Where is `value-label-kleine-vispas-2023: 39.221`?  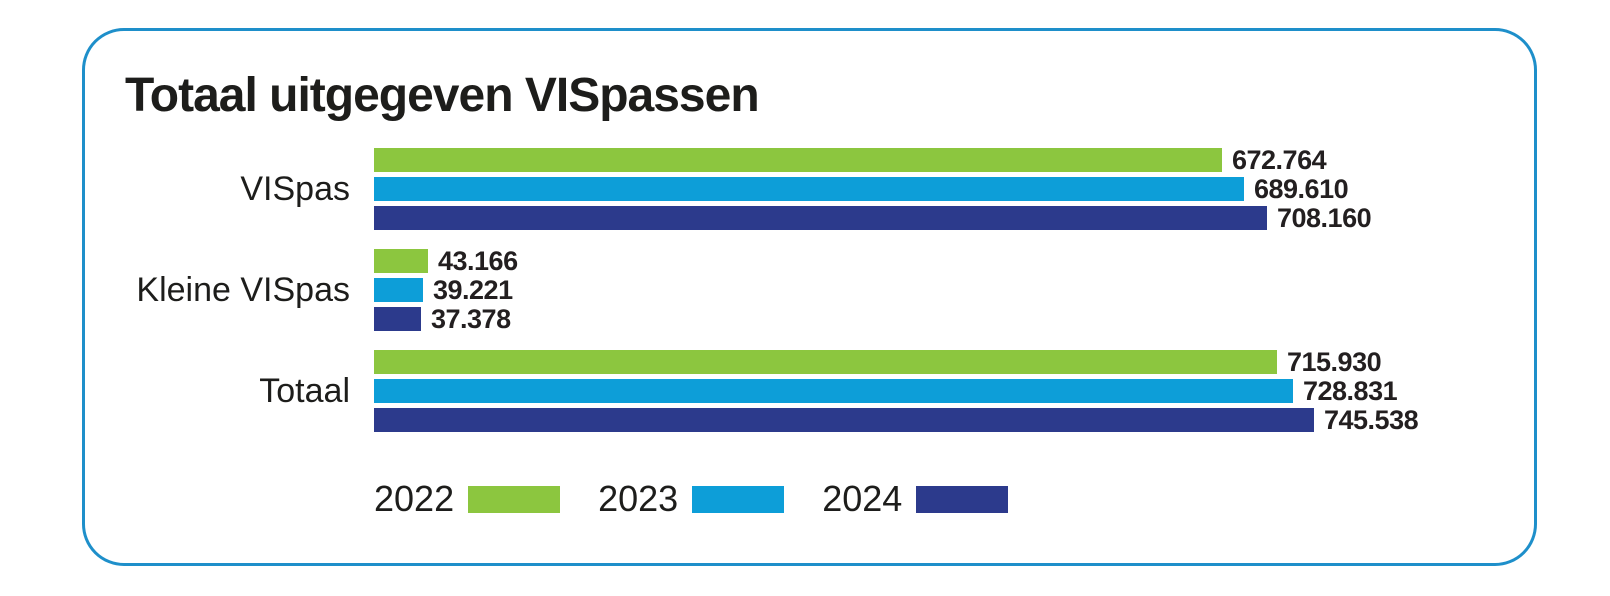
value-label-kleine-vispas-2023: 39.221 is located at coordinates (473, 290).